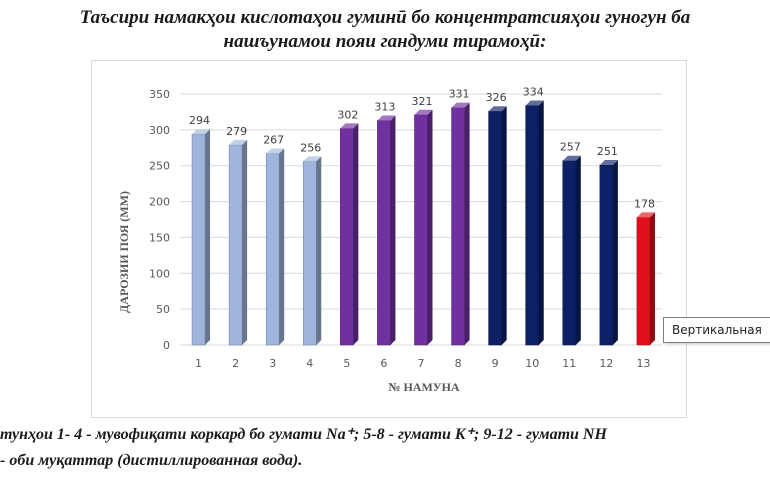  What do you see at coordinates (159, 220) in the screenshot?
I see `y-axis-tick-labels: 0 50 100 150 200 250 300 350` at bounding box center [159, 220].